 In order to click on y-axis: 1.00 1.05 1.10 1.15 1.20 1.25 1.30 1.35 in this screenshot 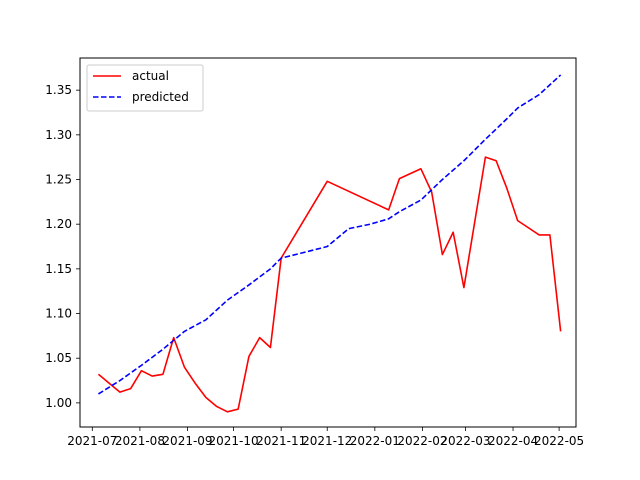, I will do `click(62, 246)`.